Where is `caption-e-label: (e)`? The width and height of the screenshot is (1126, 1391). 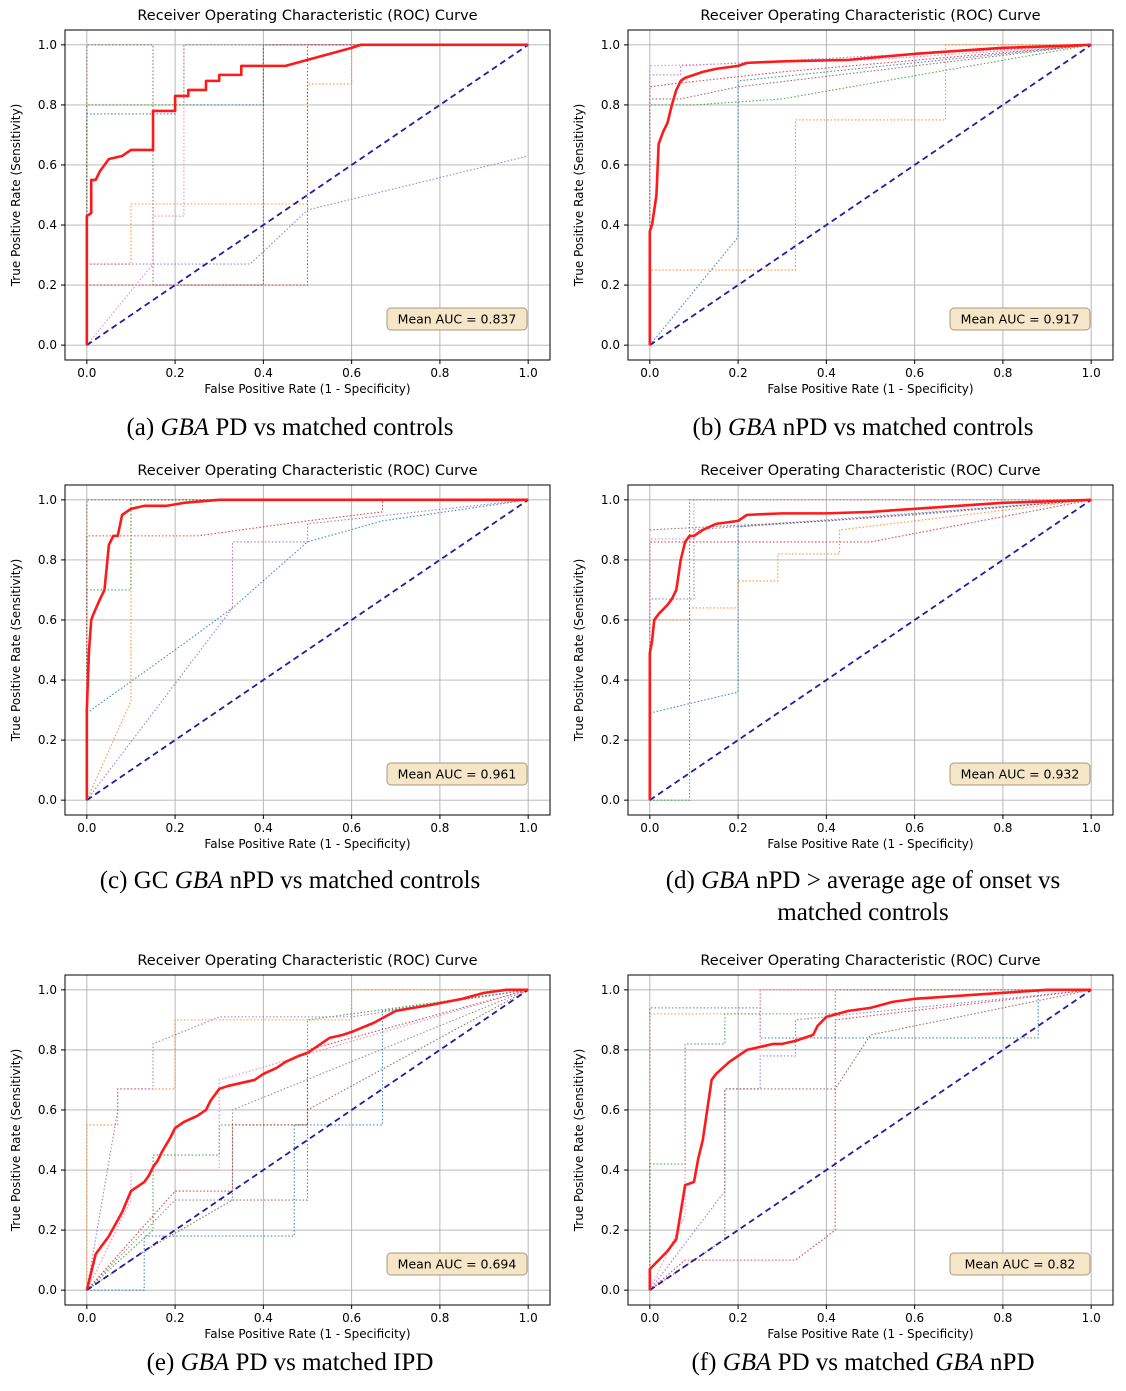 caption-e-label: (e) is located at coordinates (160, 1362).